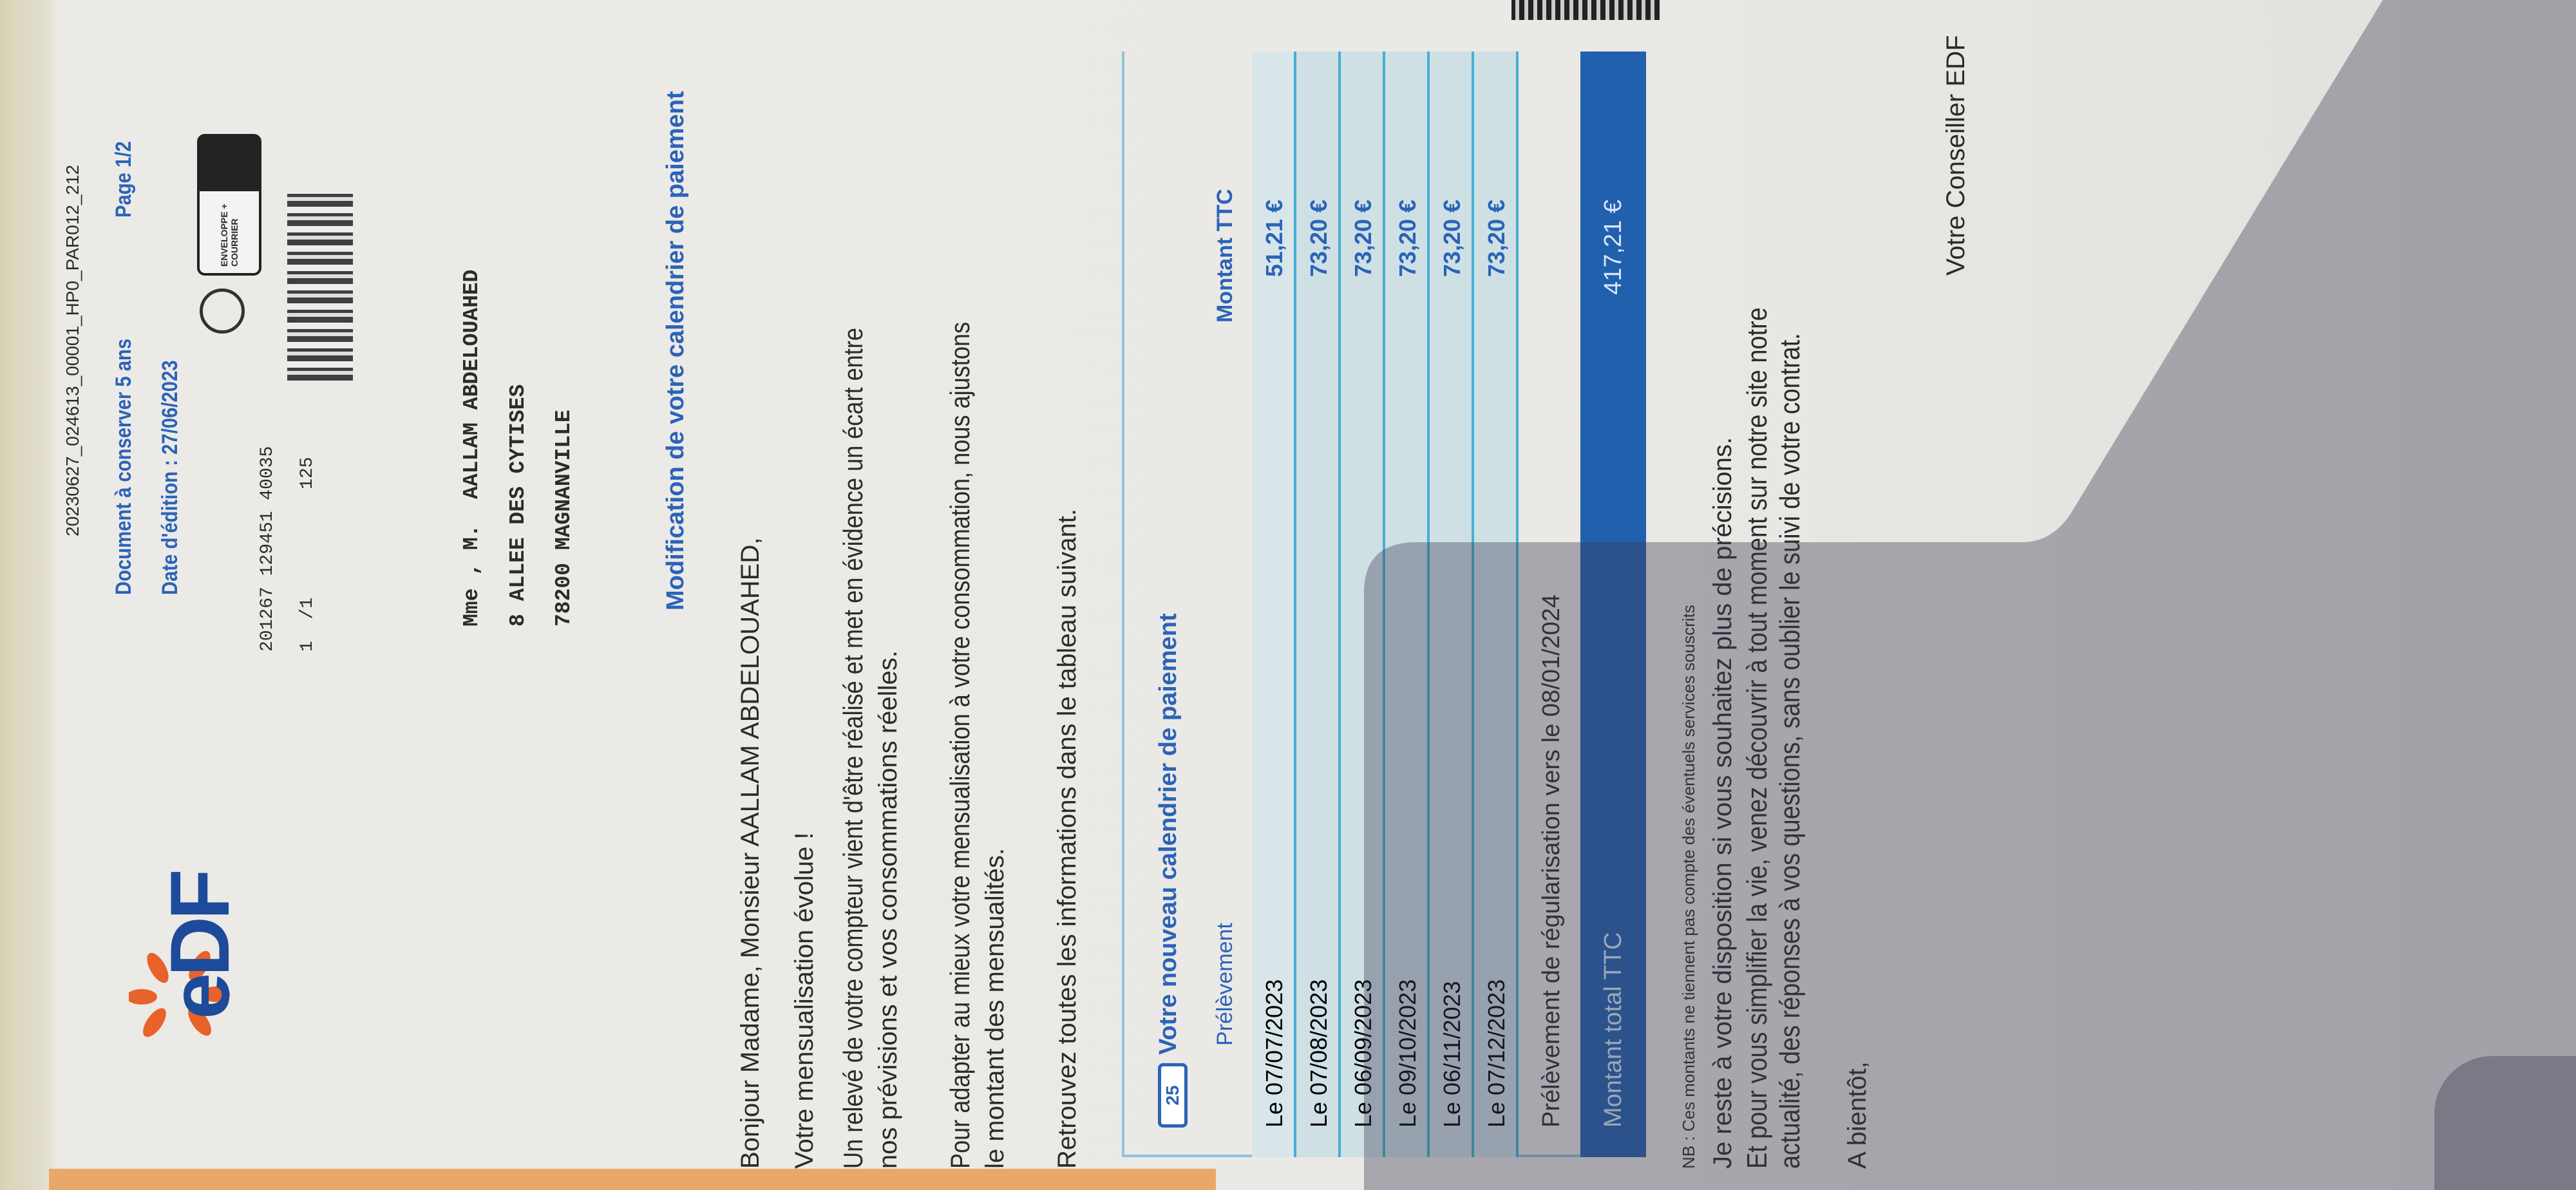  I want to click on farewell: A bientôt,, so click(1857, 1115).